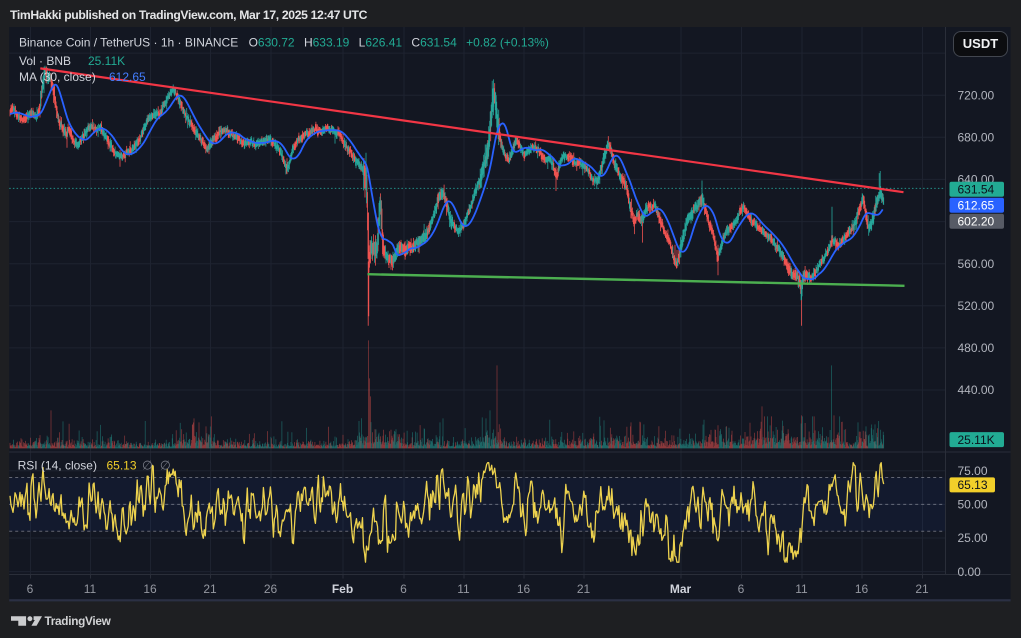 The height and width of the screenshot is (638, 1021). Describe the element at coordinates (976, 189) in the screenshot. I see `svg-text: 631.54` at that location.